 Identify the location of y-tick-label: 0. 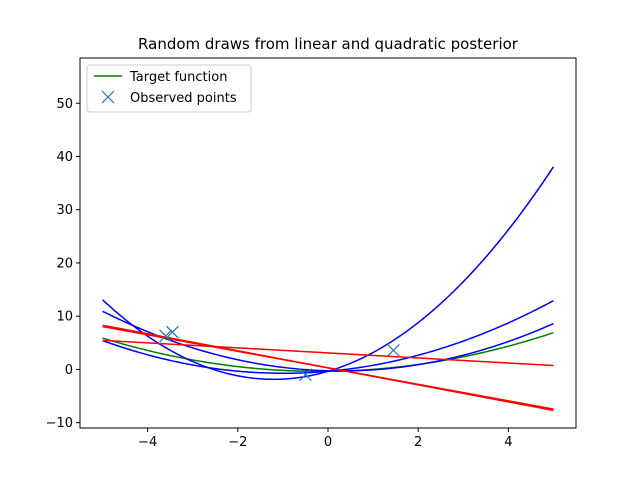
(69, 370).